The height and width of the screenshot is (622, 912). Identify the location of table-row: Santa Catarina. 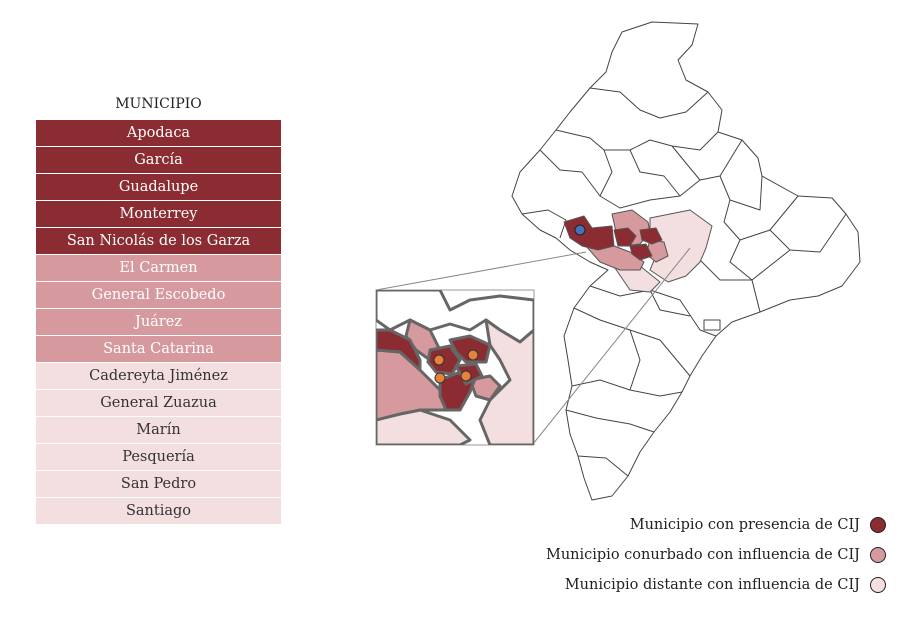
(158, 349).